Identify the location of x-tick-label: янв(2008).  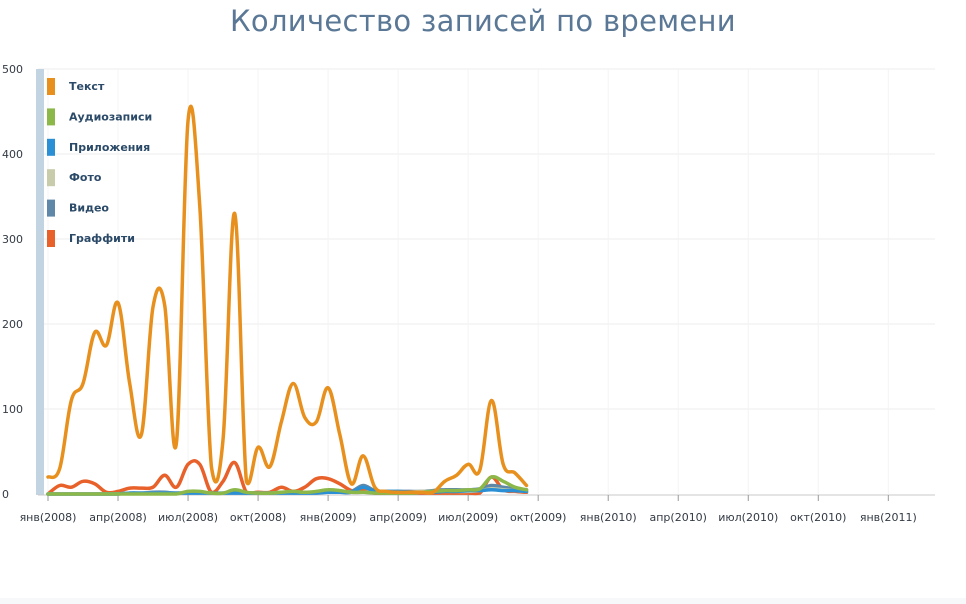
(48, 517).